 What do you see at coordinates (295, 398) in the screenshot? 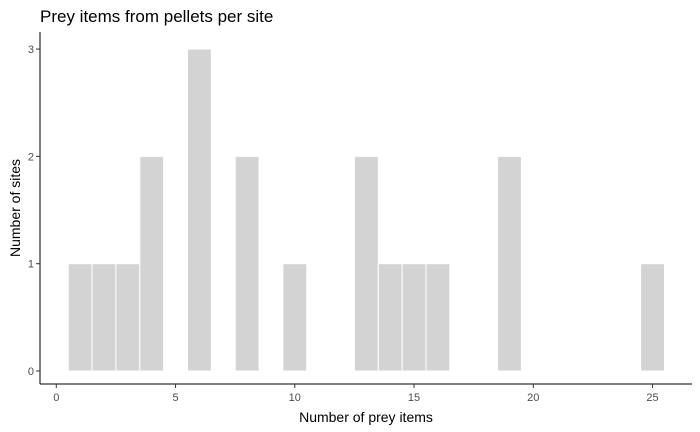
I see `x-tick-label: 10` at bounding box center [295, 398].